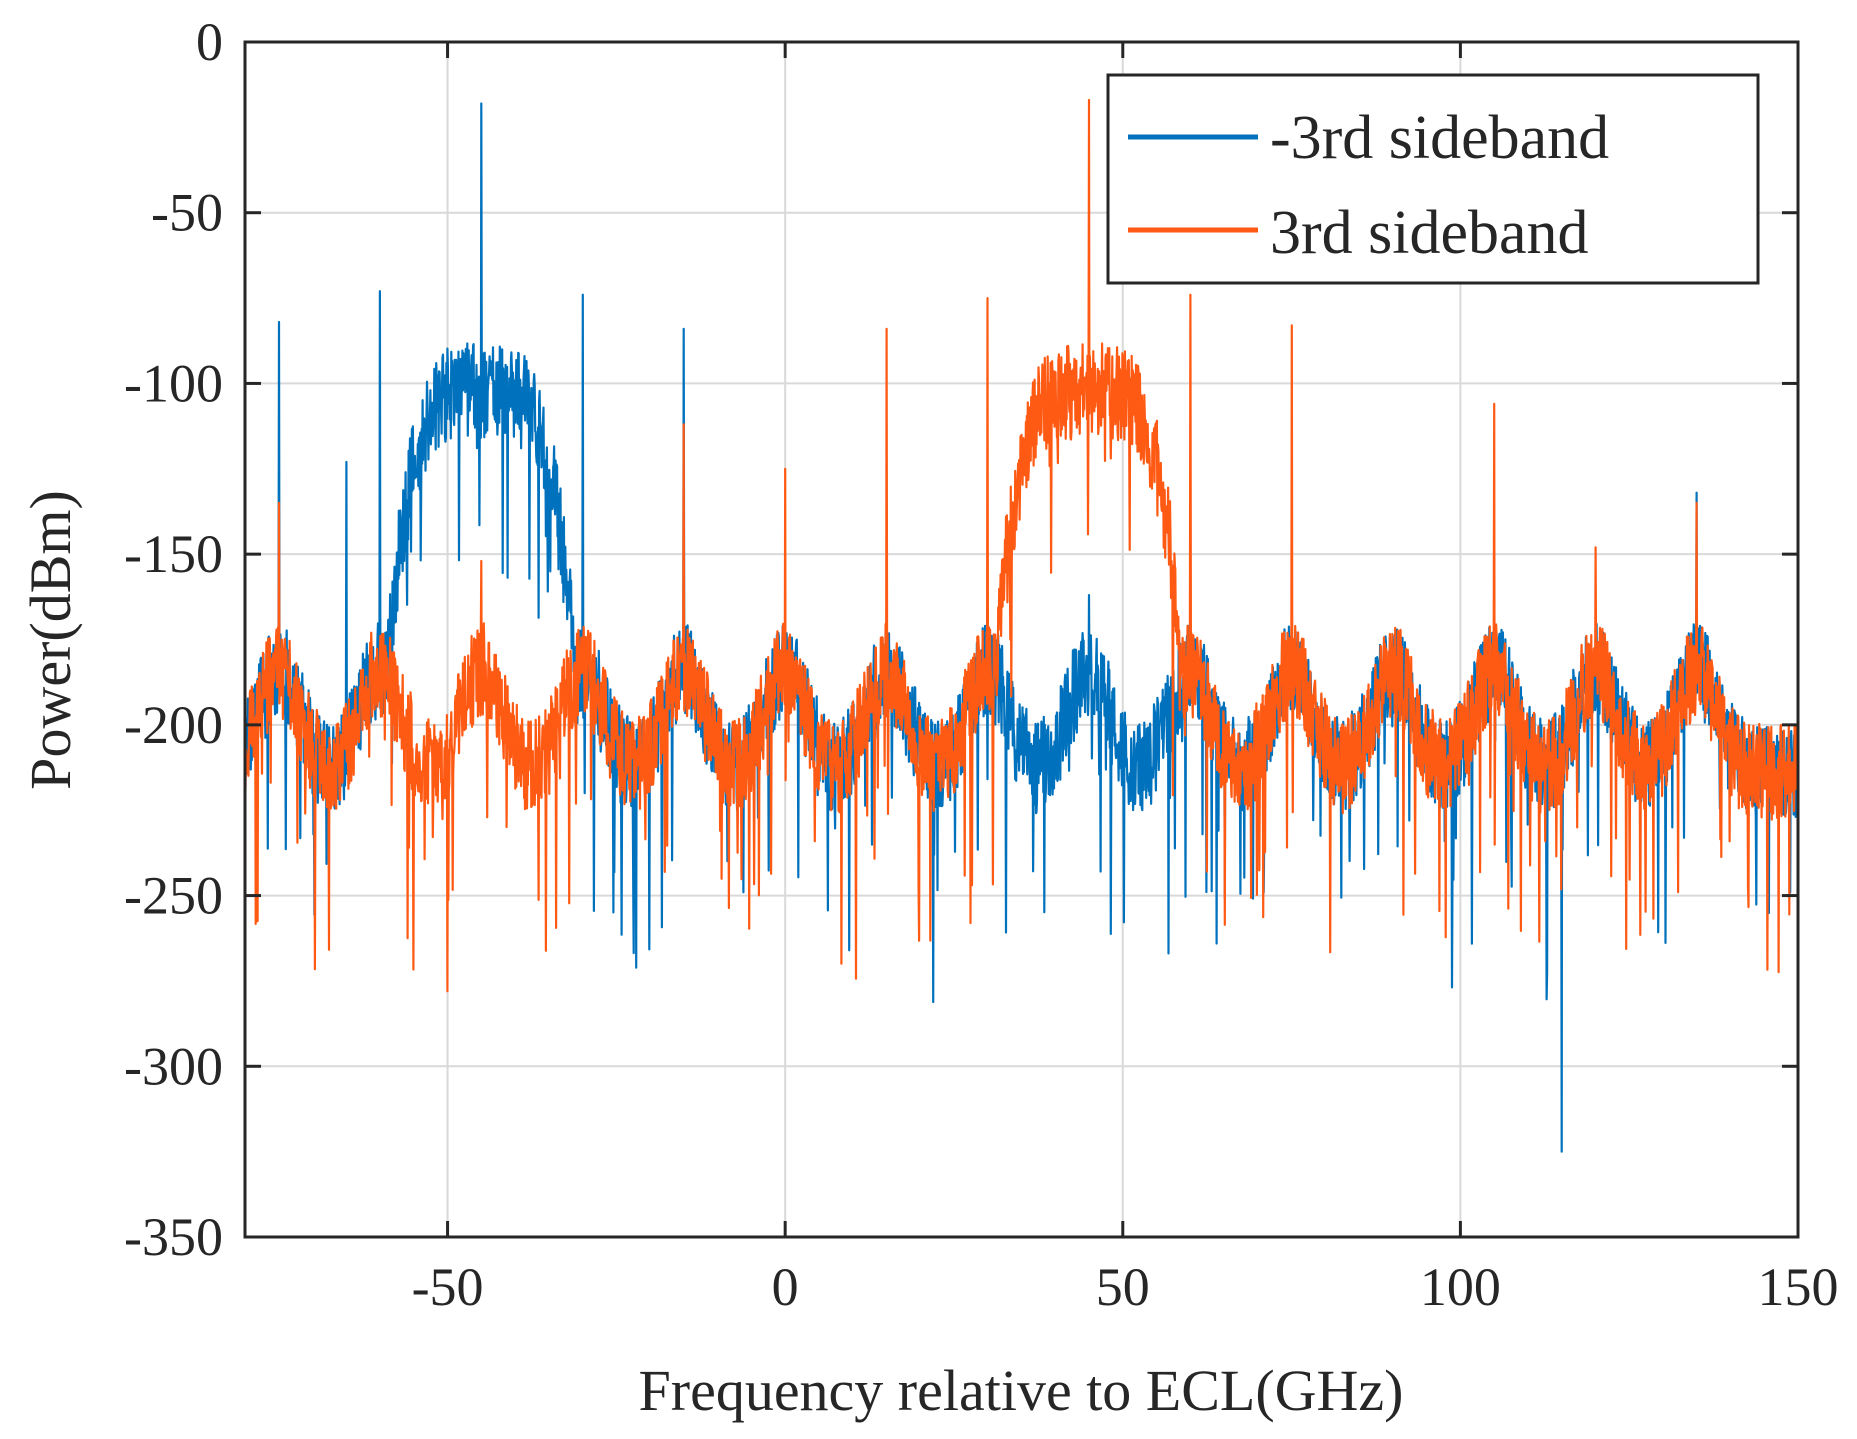 The image size is (1857, 1439). I want to click on x-tick-label: 100, so click(1460, 1287).